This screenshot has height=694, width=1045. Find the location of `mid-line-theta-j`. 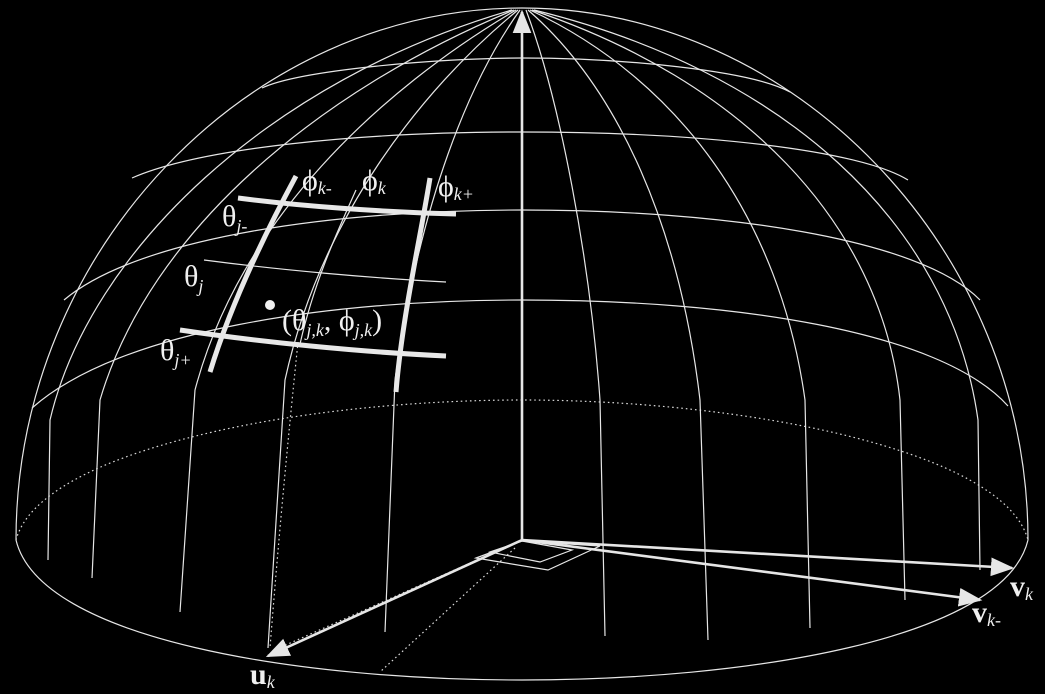

mid-line-theta-j is located at coordinates (325, 271).